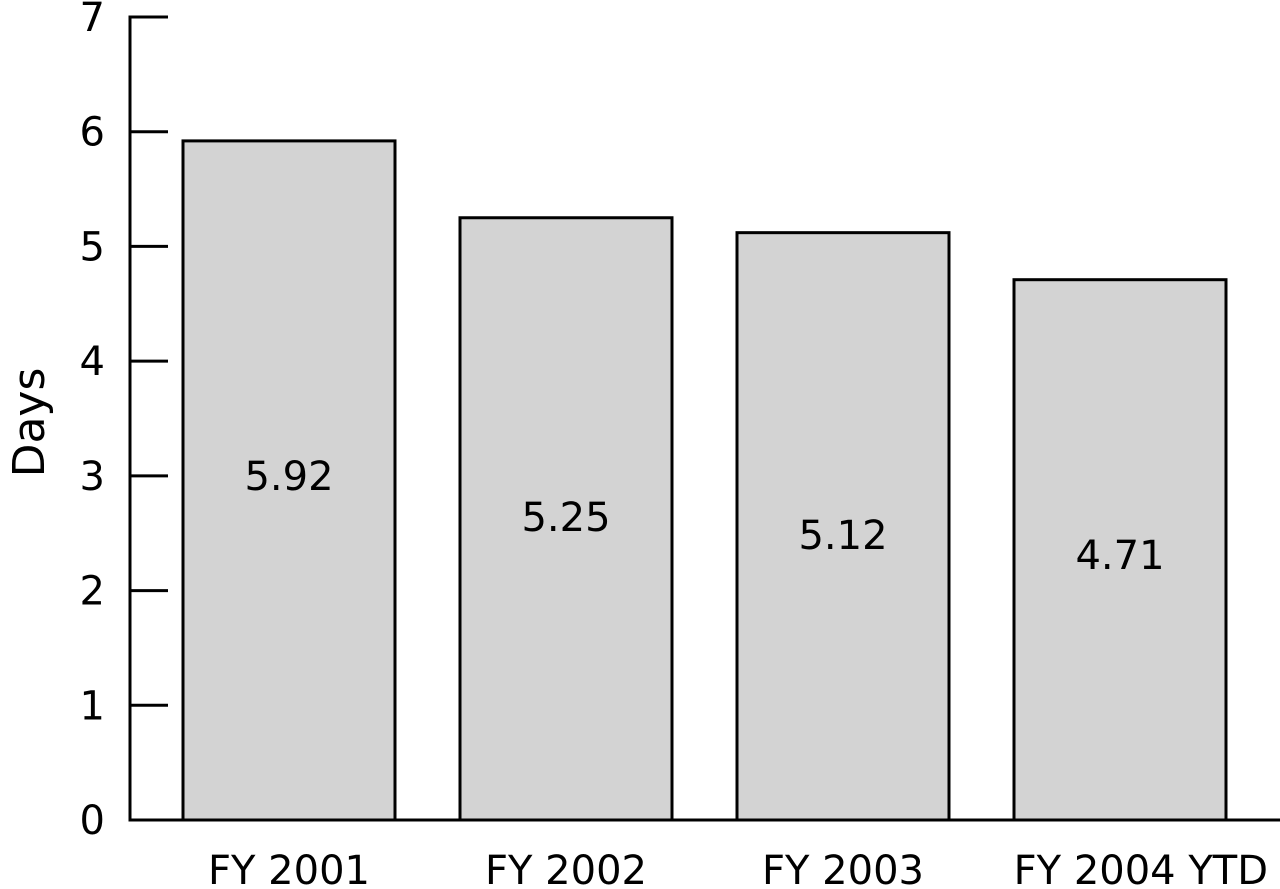 The image size is (1280, 889). I want to click on y-tick-label: 5, so click(92, 247).